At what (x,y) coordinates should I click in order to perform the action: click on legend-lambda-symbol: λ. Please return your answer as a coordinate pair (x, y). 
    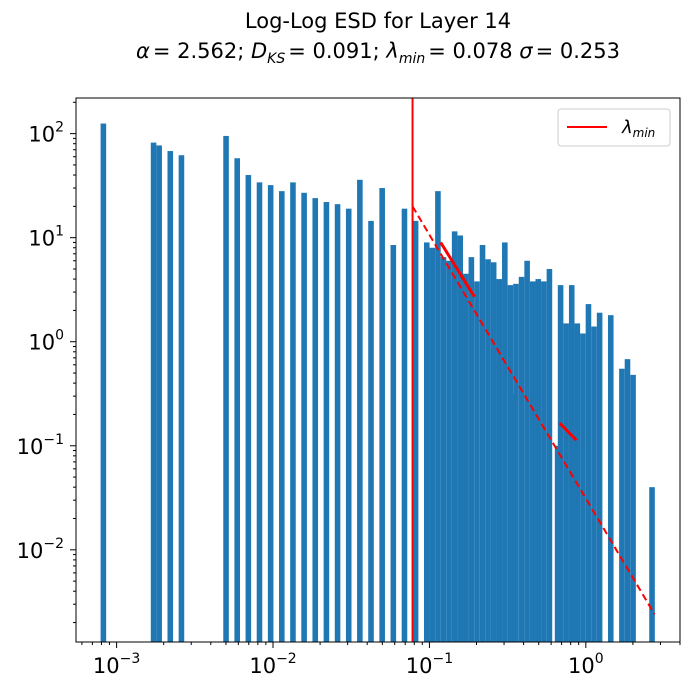
    Looking at the image, I should click on (627, 127).